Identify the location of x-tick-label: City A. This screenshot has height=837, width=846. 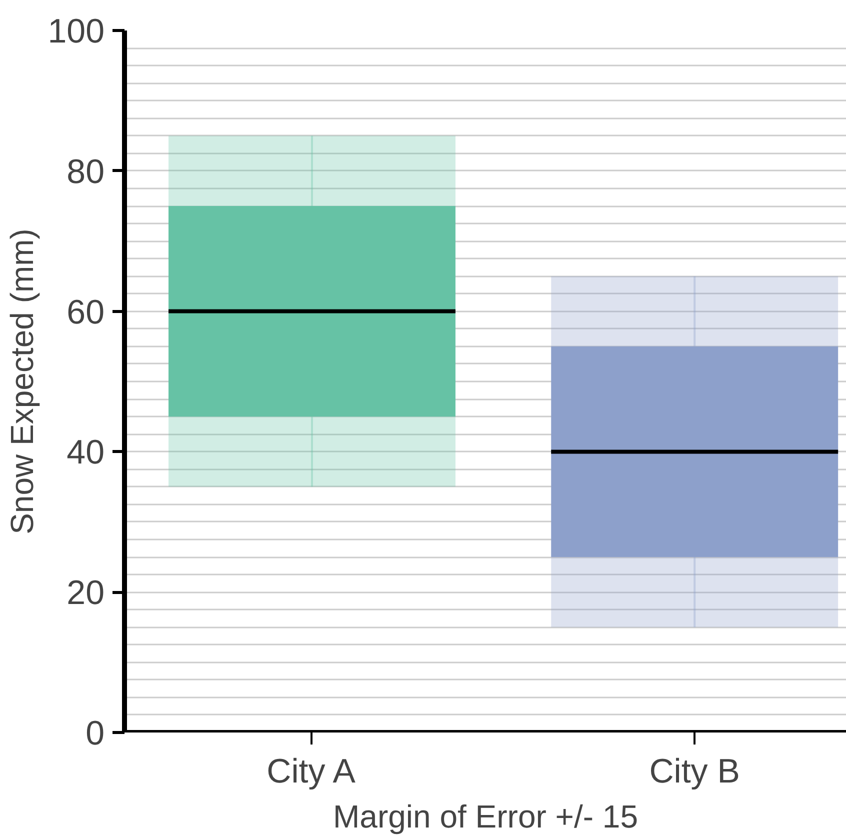
(311, 771).